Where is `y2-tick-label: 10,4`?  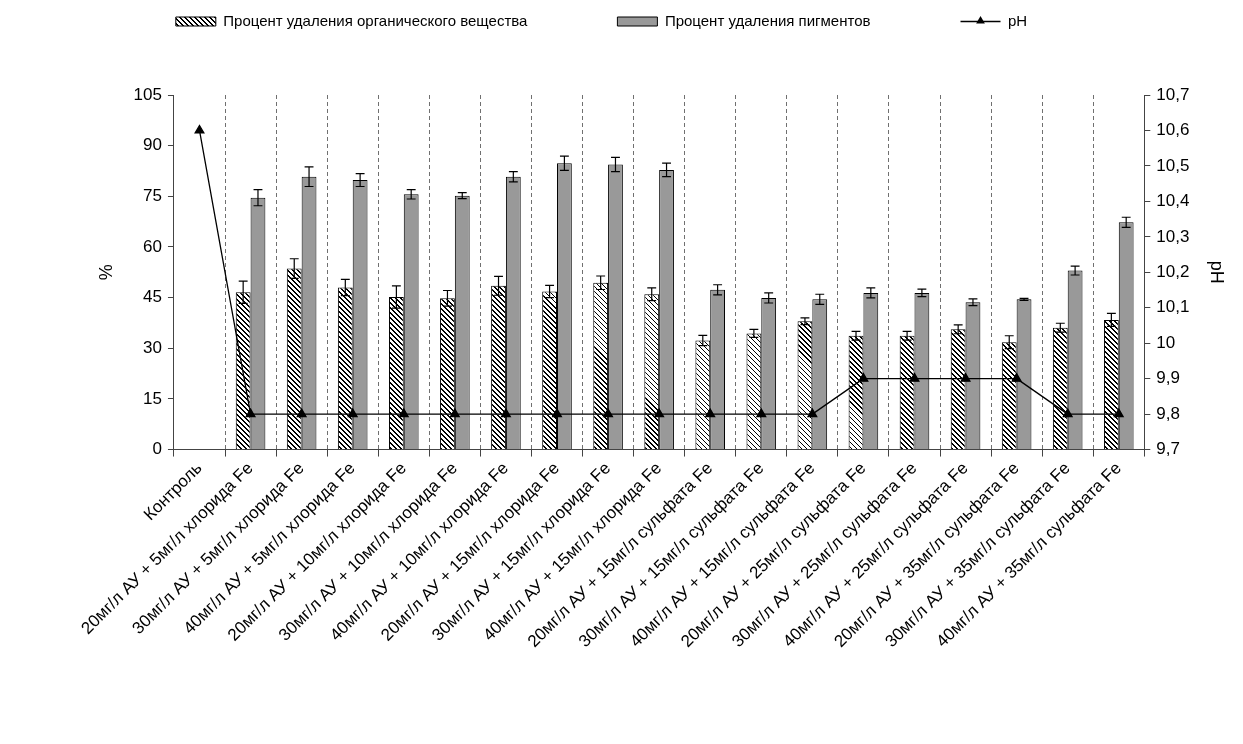 y2-tick-label: 10,4 is located at coordinates (1173, 201).